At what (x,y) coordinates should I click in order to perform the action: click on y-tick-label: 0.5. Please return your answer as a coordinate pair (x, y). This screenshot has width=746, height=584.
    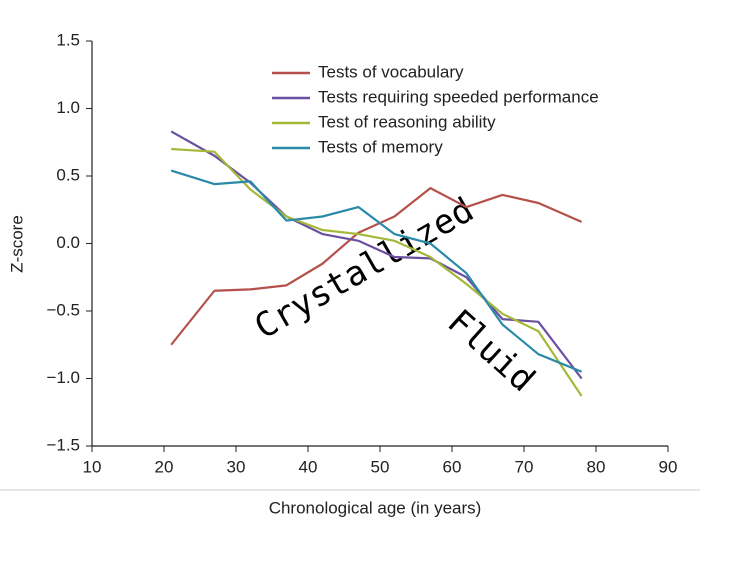
    Looking at the image, I should click on (68, 174).